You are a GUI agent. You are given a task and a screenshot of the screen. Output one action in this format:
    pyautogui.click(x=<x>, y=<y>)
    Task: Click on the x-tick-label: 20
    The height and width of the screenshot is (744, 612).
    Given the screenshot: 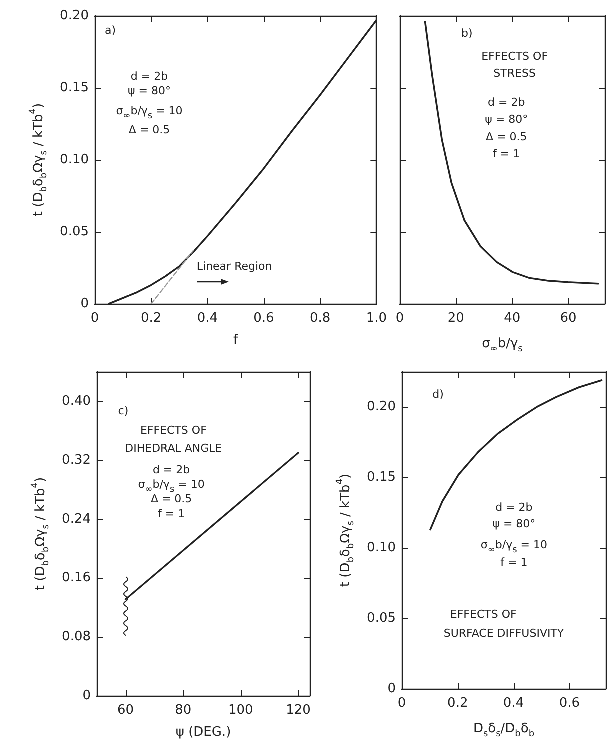 What is the action you would take?
    pyautogui.click(x=456, y=318)
    